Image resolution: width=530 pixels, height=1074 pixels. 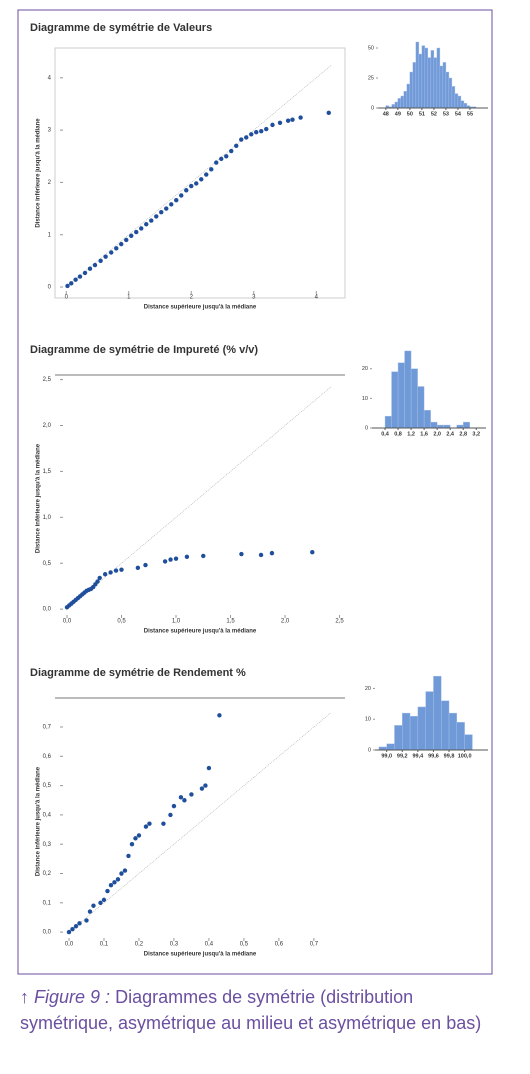 What do you see at coordinates (200, 822) in the screenshot?
I see `reference-line` at bounding box center [200, 822].